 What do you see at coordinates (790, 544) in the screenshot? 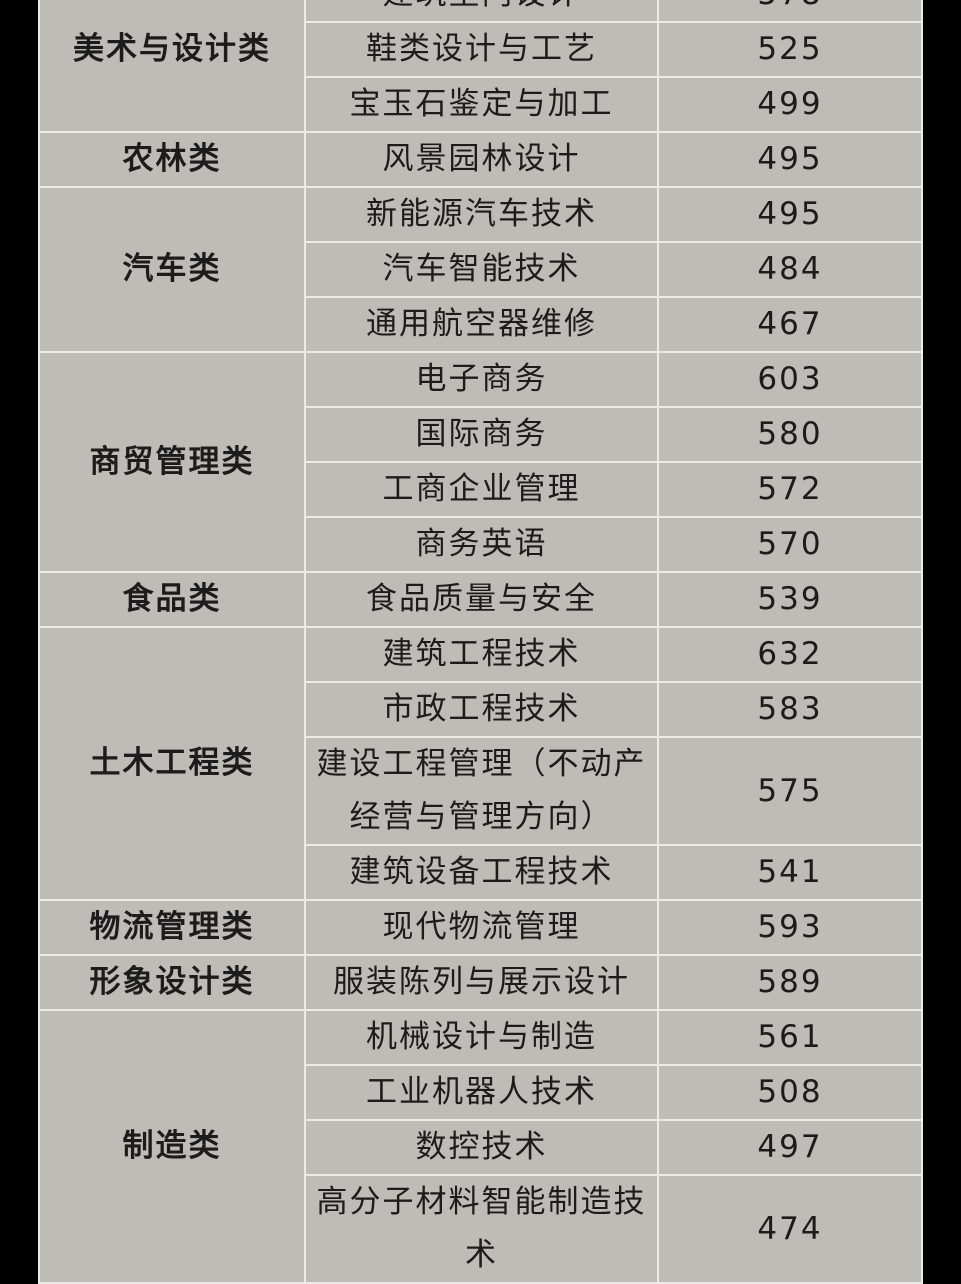
I see `score-cell: 570` at bounding box center [790, 544].